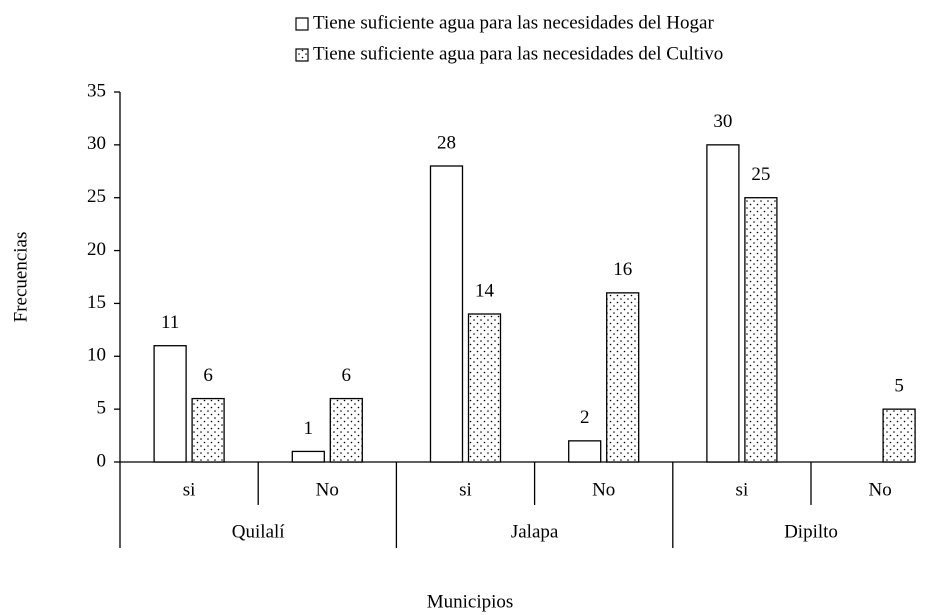 Image resolution: width=935 pixels, height=615 pixels. I want to click on value-label: 30, so click(722, 121).